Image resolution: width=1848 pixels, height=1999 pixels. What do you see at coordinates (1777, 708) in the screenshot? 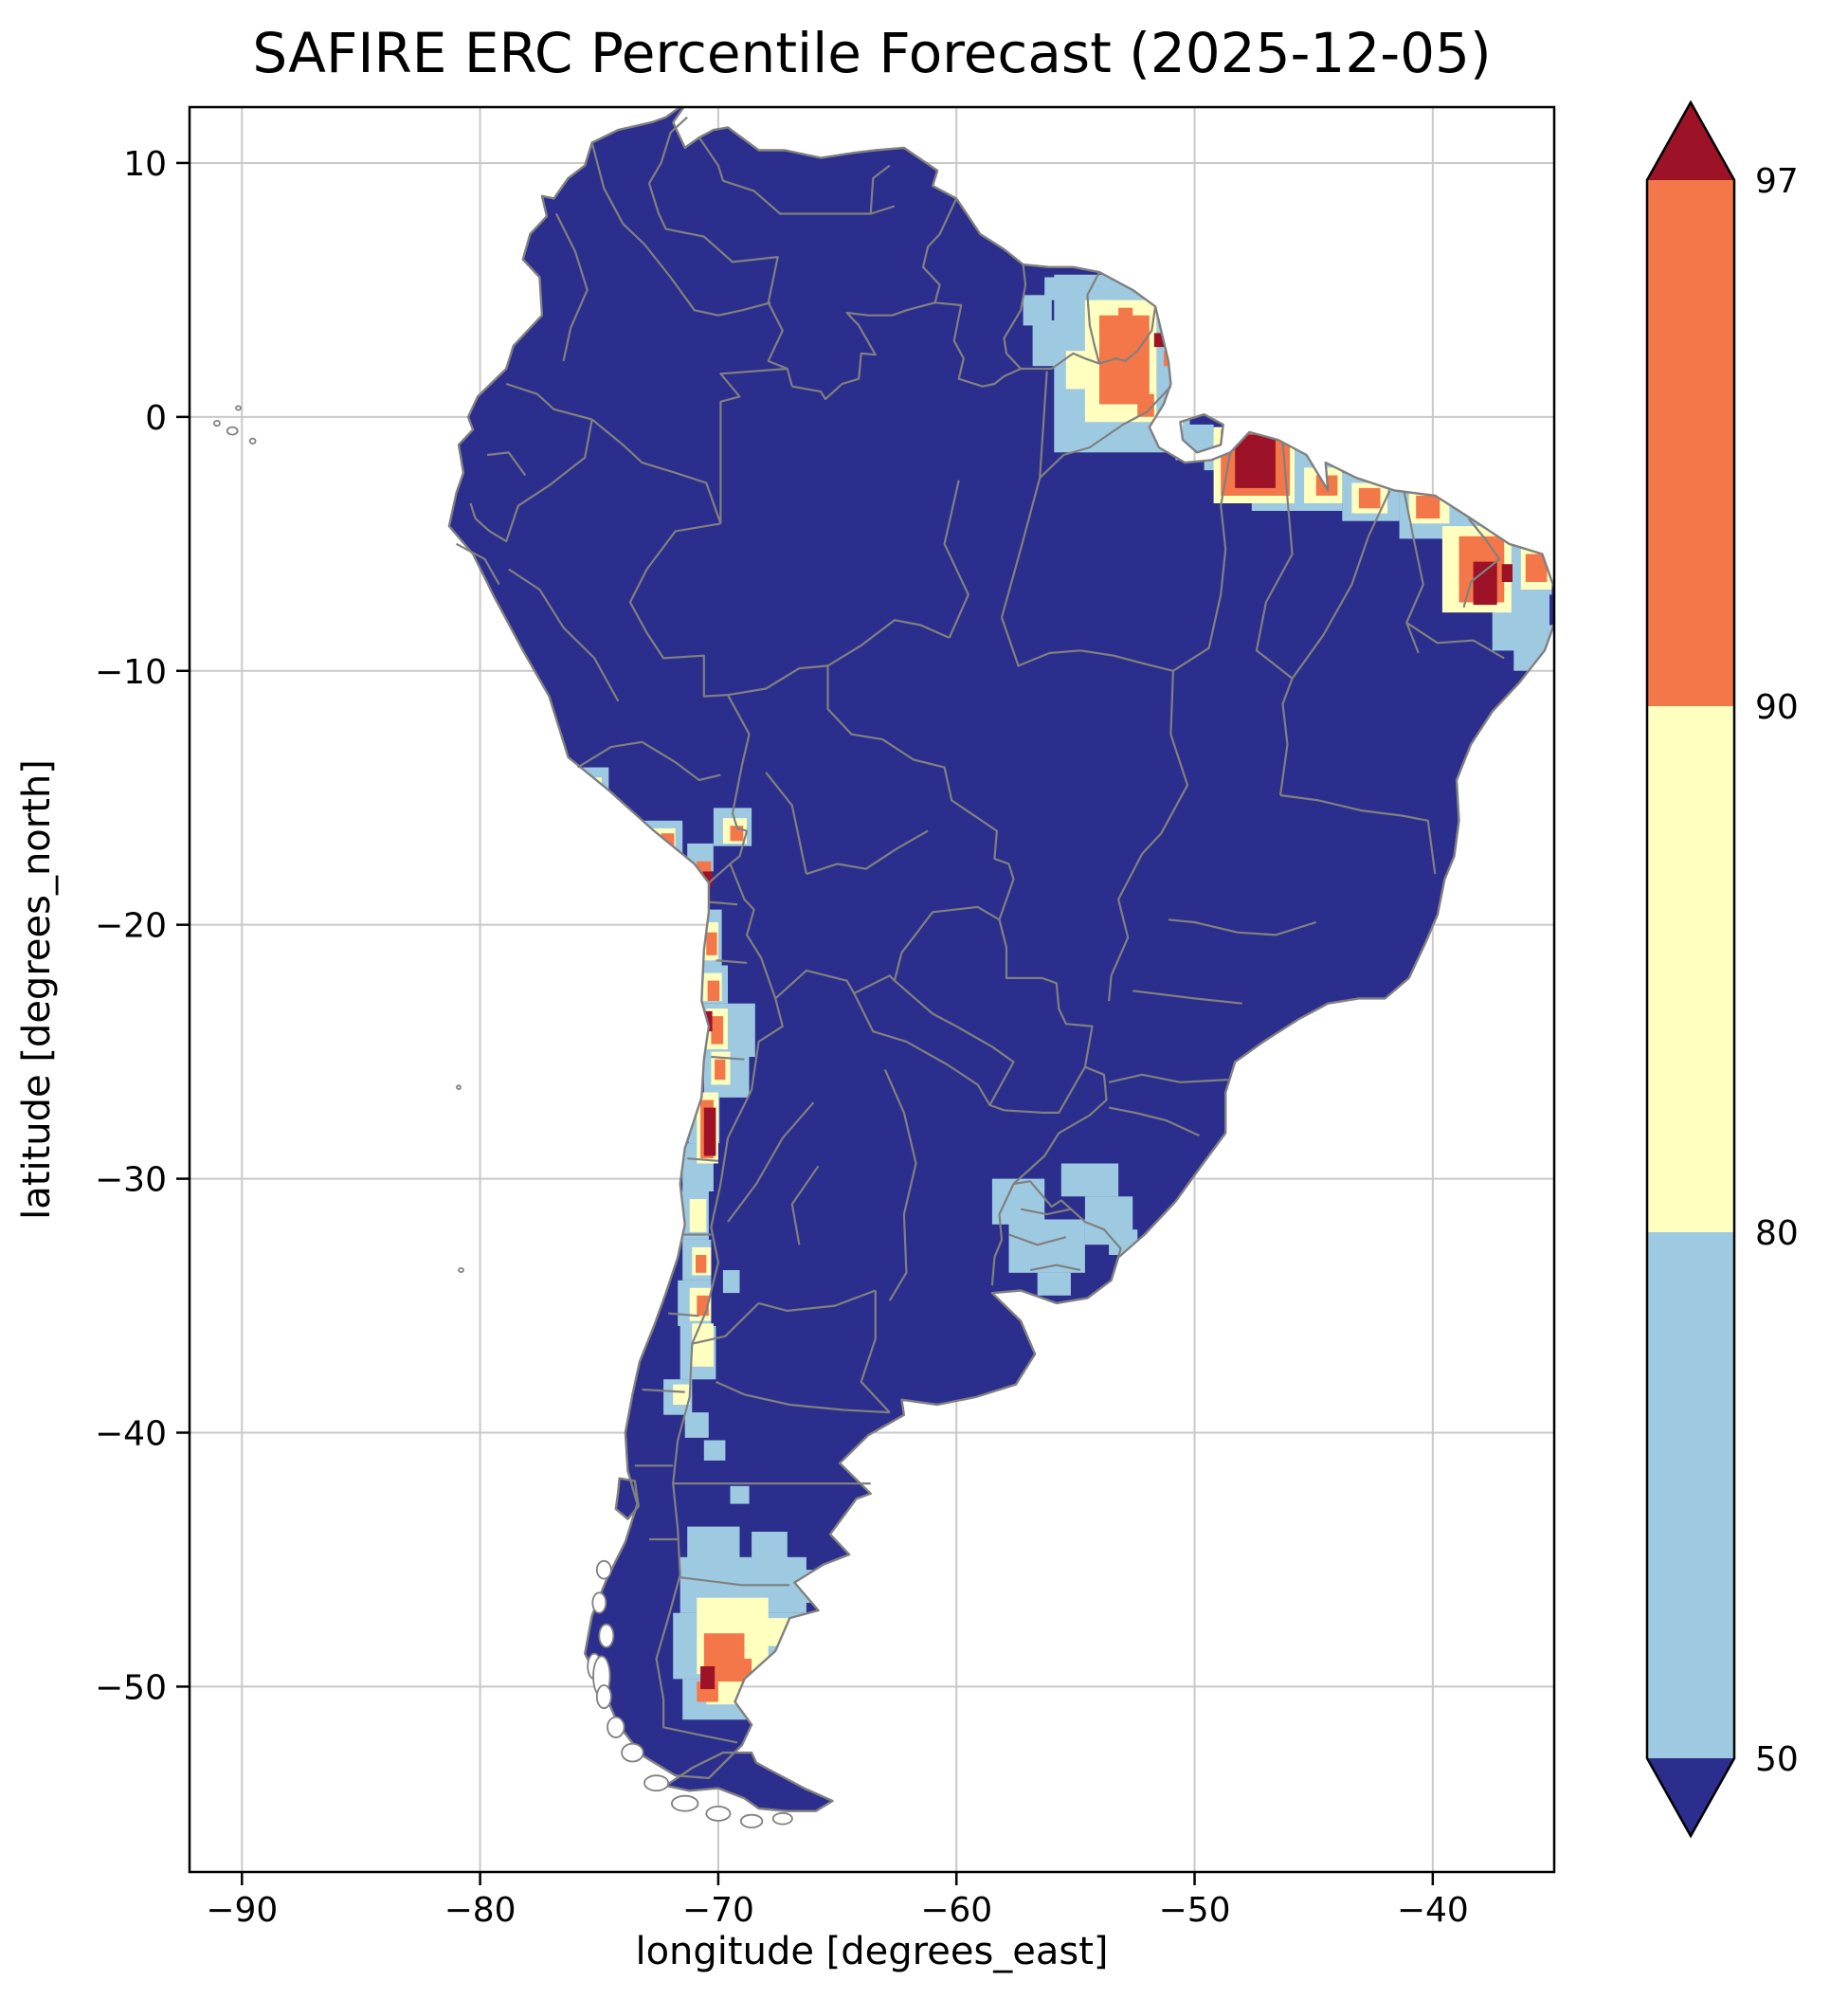
I see `colorbar-tick-label: 90` at bounding box center [1777, 708].